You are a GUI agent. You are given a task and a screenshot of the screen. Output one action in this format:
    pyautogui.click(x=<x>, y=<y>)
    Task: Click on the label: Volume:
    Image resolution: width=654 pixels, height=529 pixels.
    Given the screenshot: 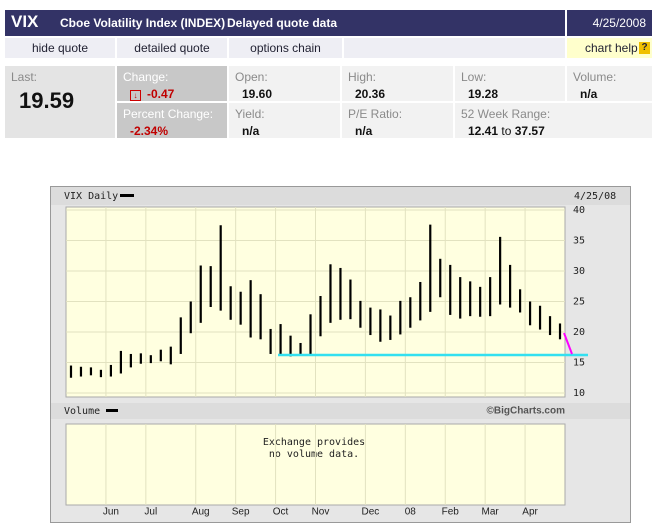 What is the action you would take?
    pyautogui.click(x=595, y=77)
    